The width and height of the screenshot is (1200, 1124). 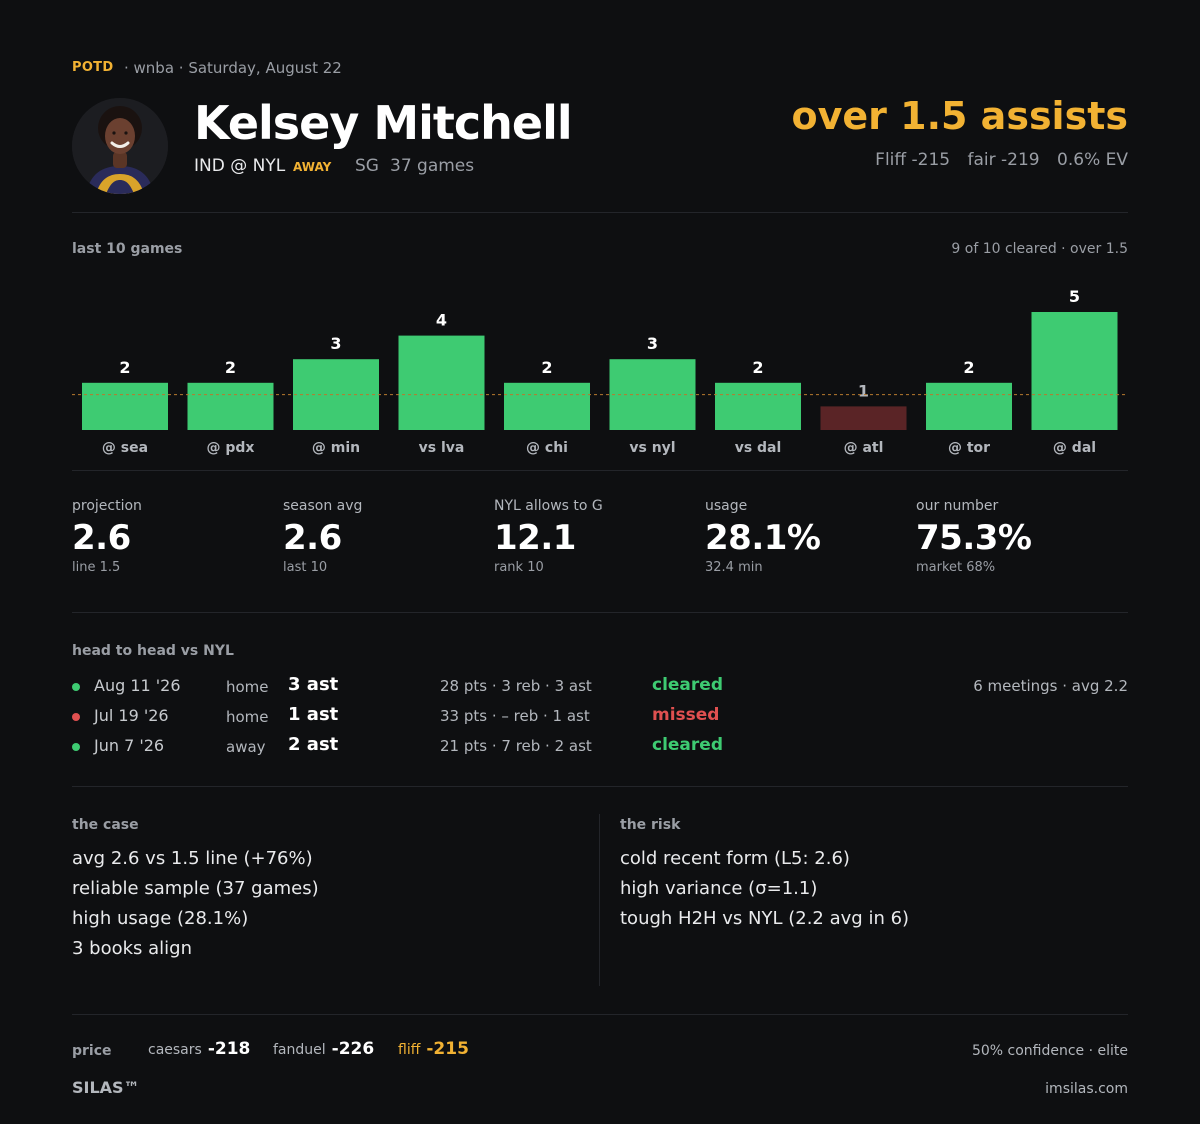 What do you see at coordinates (758, 448) in the screenshot?
I see `x-tick-label: vs dal` at bounding box center [758, 448].